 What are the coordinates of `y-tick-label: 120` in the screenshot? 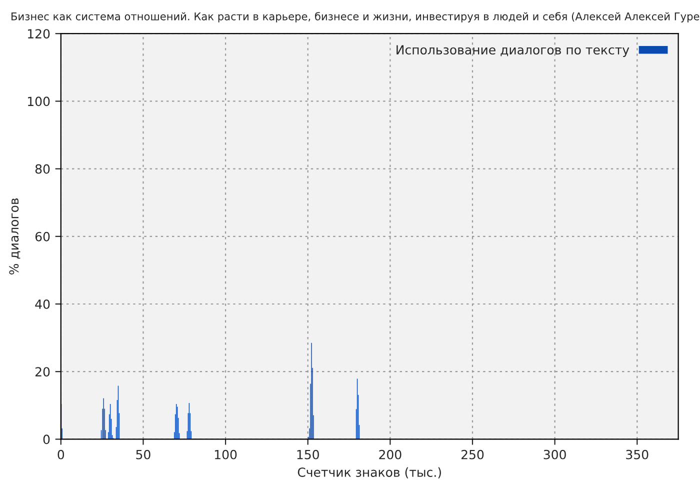 It's located at (39, 34).